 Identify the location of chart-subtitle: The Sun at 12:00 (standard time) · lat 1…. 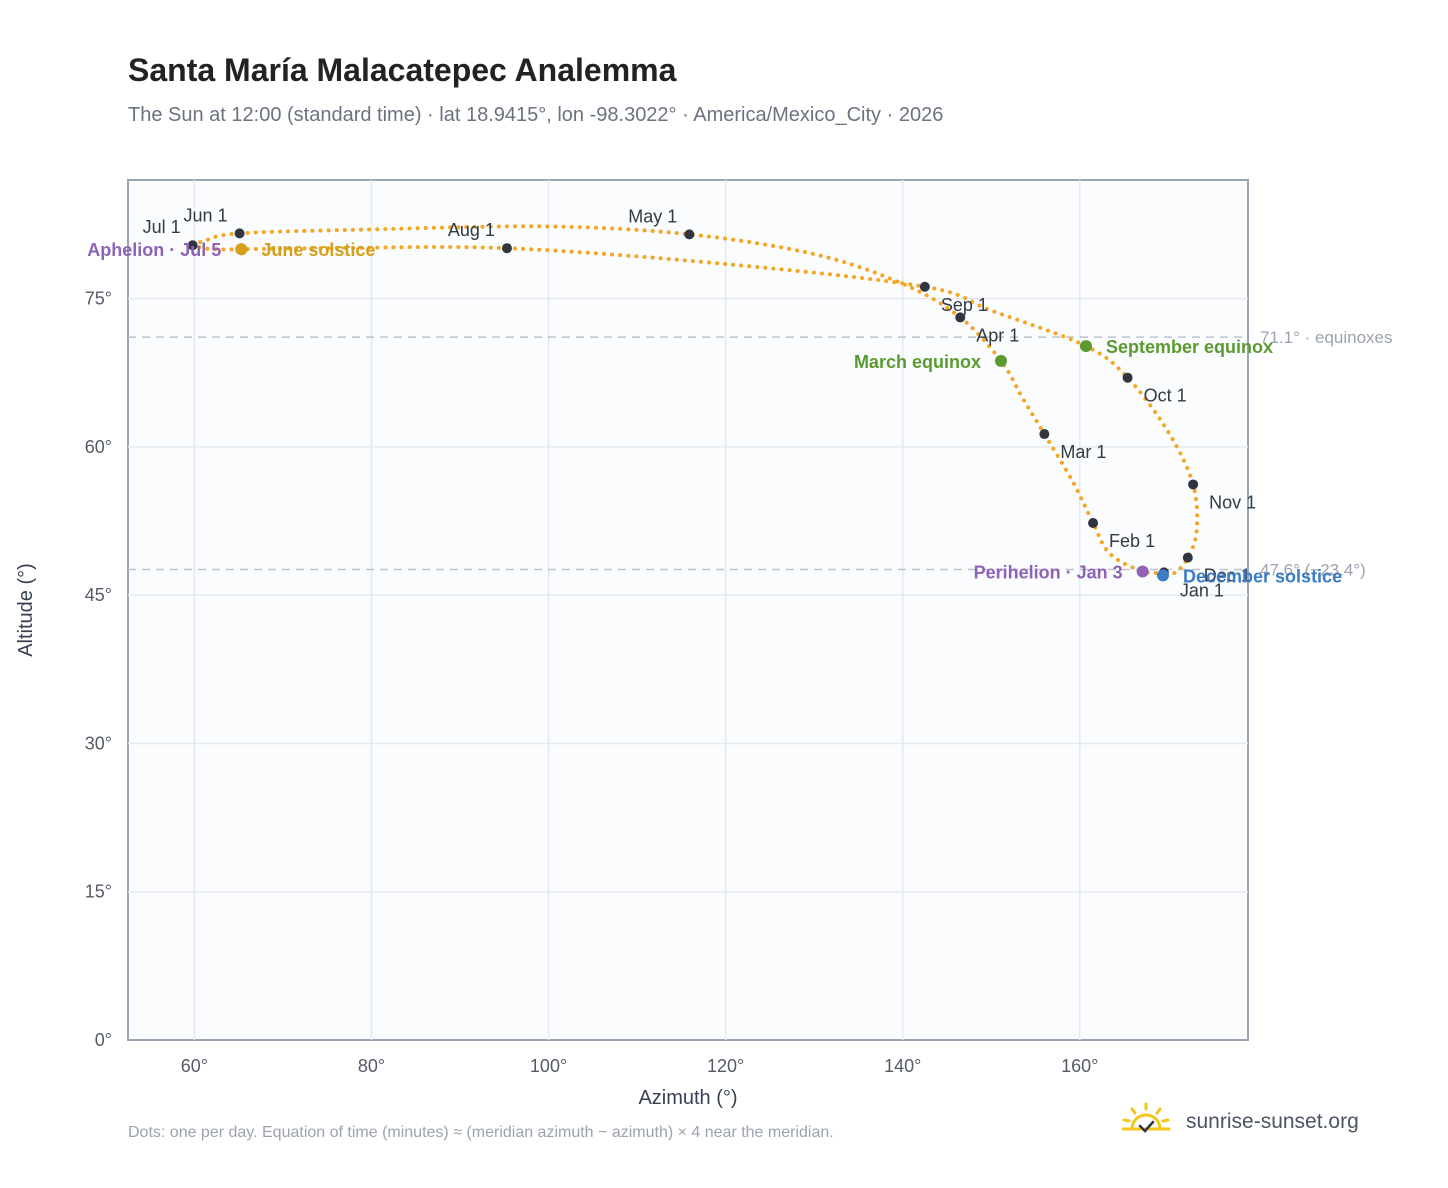
(536, 115).